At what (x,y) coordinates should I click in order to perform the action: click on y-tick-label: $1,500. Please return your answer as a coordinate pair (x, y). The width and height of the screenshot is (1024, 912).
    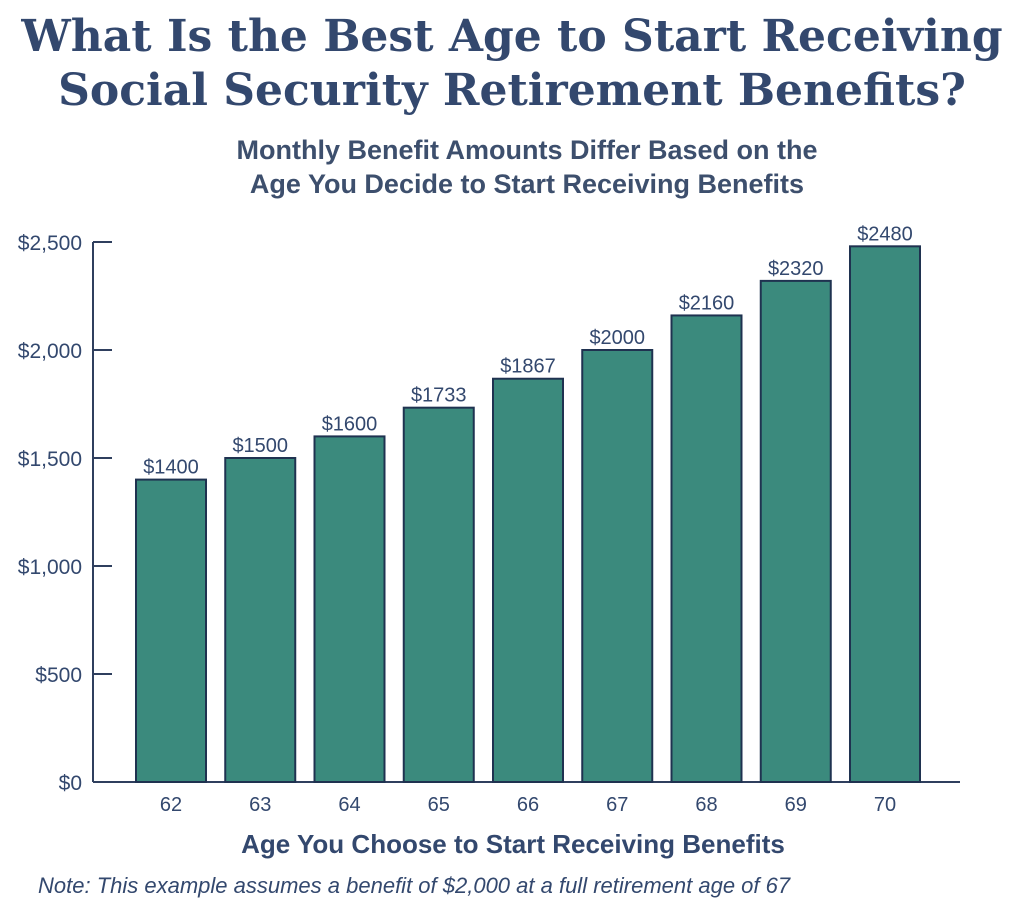
    Looking at the image, I should click on (50, 459).